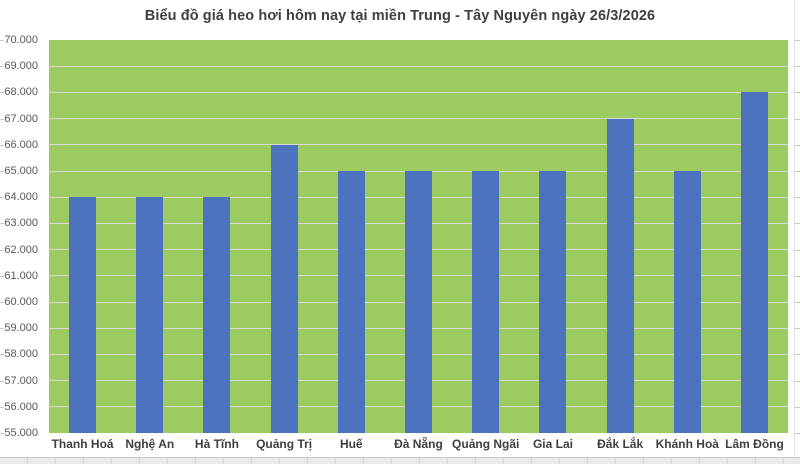 This screenshot has width=800, height=464. Describe the element at coordinates (21, 302) in the screenshot. I see `y-tick-label: 60.000` at that location.